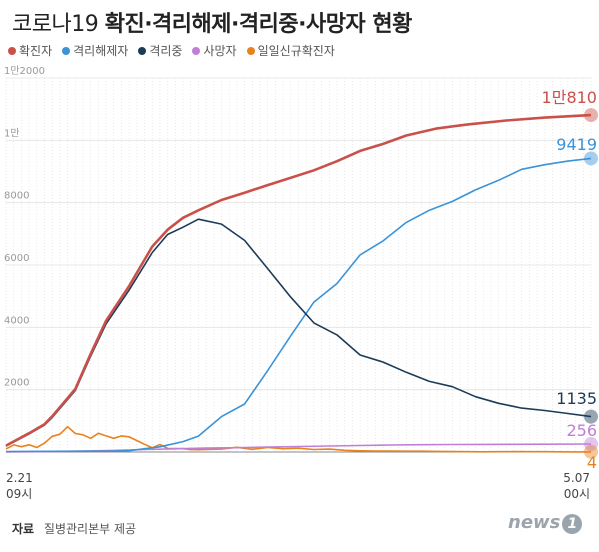  What do you see at coordinates (576, 478) in the screenshot?
I see `x-end-date: 5.07` at bounding box center [576, 478].